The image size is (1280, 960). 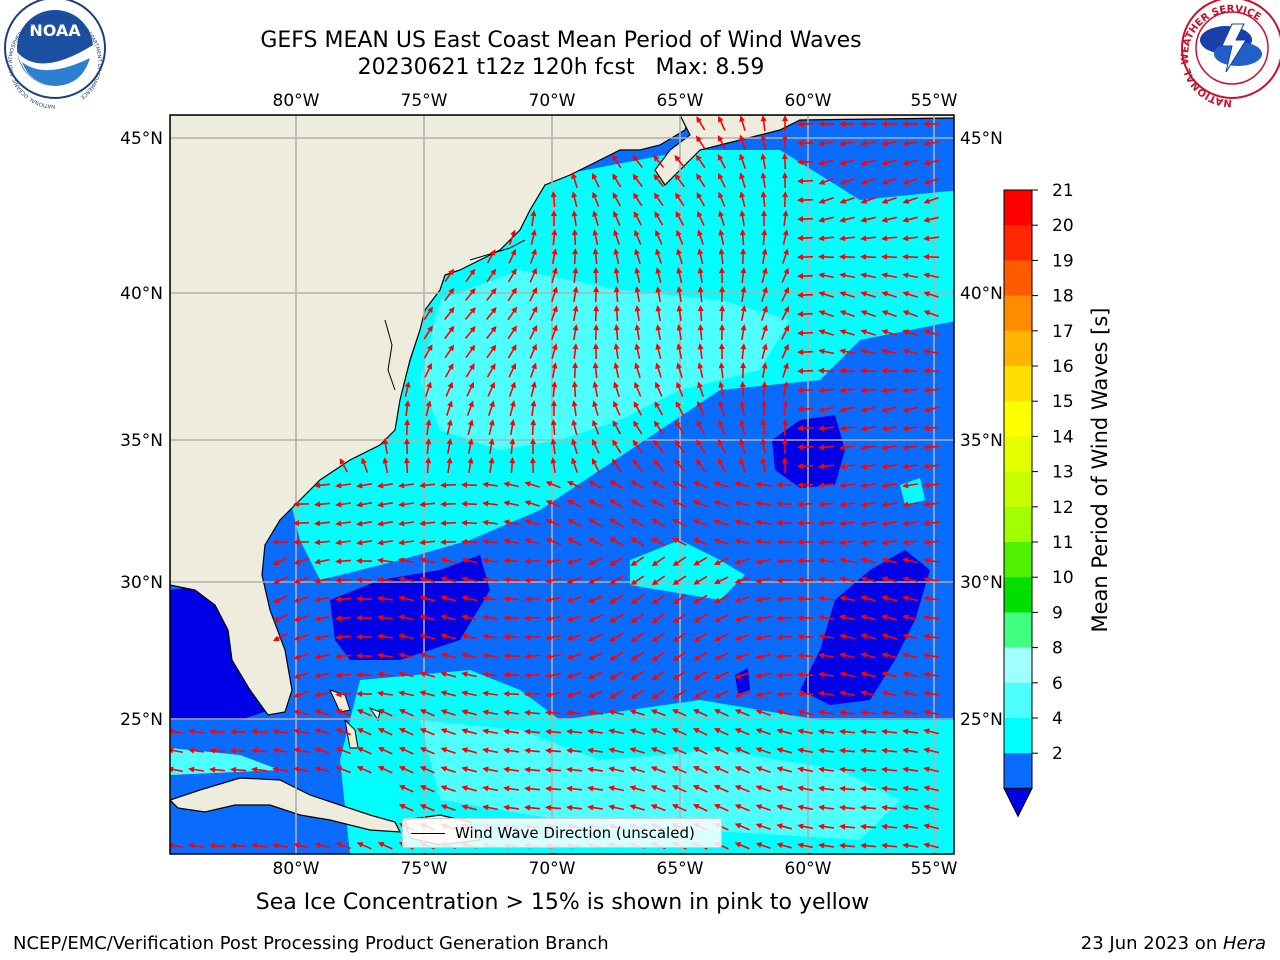 I want to click on svg-text: 35°N, so click(x=981, y=441).